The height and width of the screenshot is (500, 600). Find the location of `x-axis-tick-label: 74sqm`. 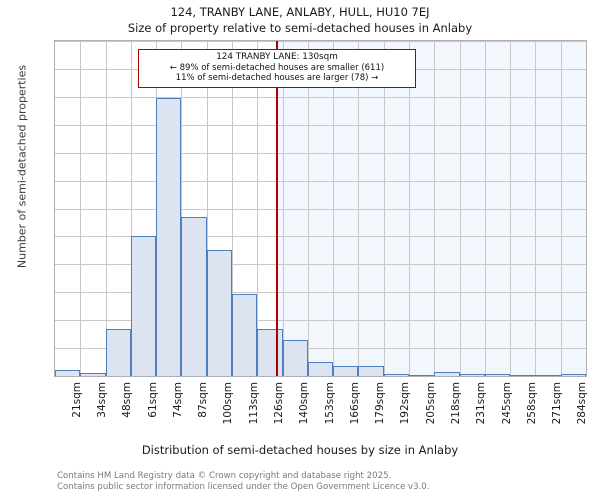

x-axis-tick-label: 74sqm is located at coordinates (177, 400).